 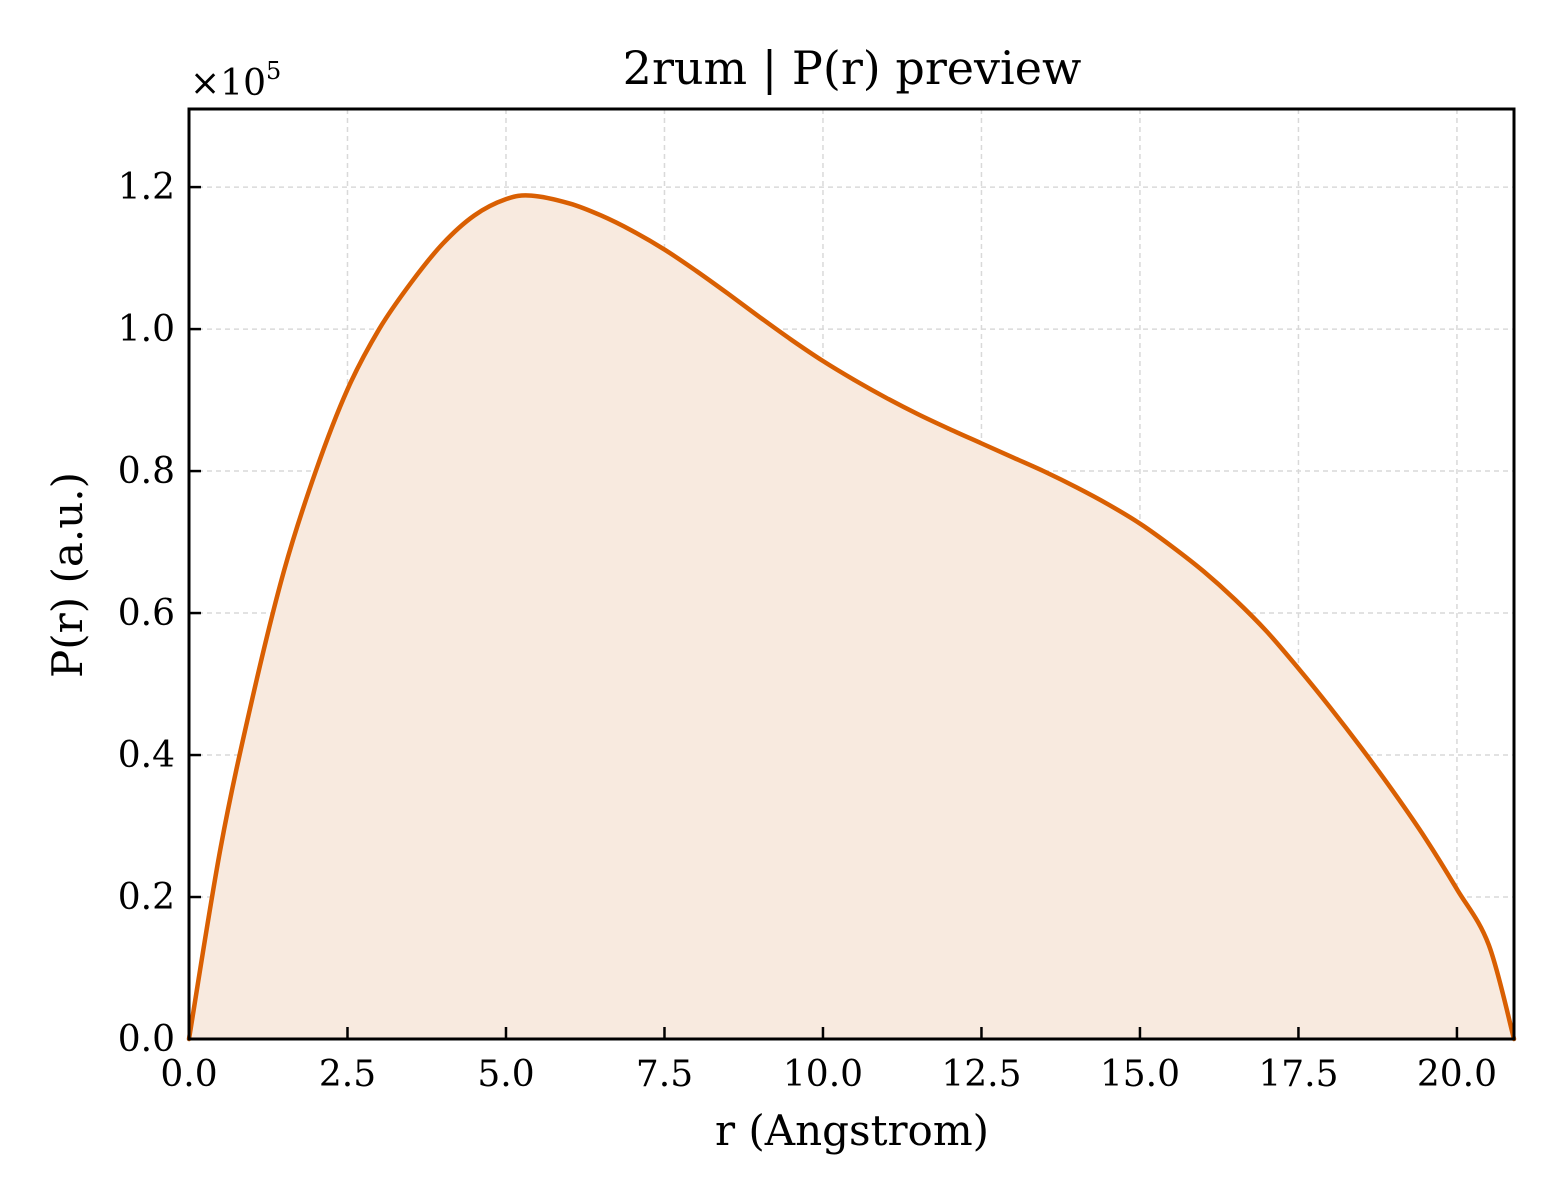 I want to click on y-multiplier-base: ×10, so click(x=228, y=83).